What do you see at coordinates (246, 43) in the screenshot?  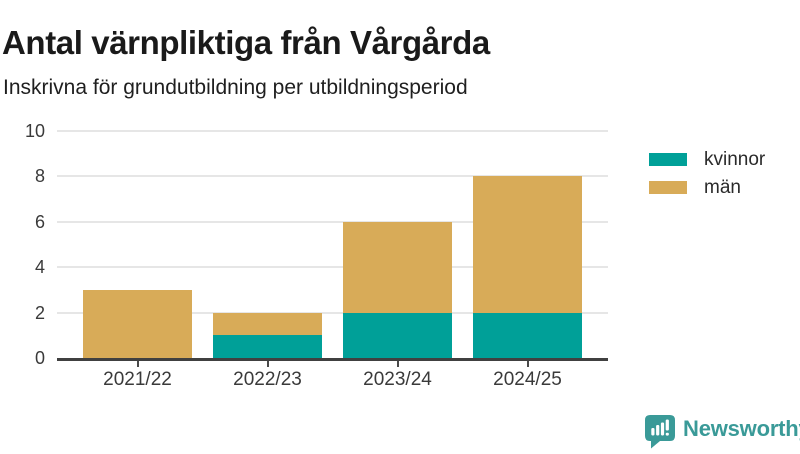 I see `chart-title: Antal värnpliktiga från Vårgårda` at bounding box center [246, 43].